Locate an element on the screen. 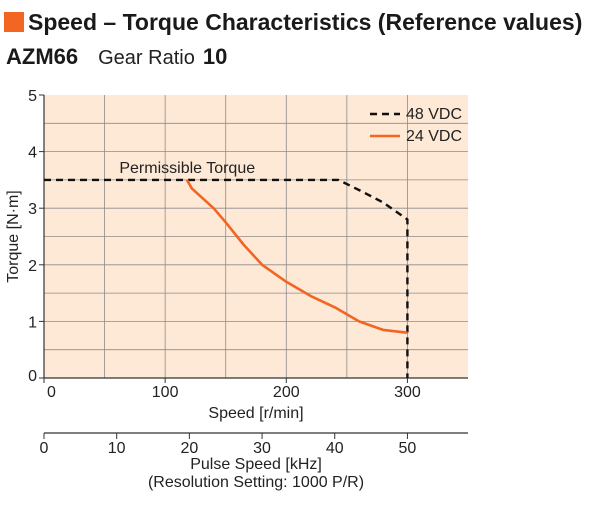 This screenshot has height=505, width=616. pulse-tick-label: 50 is located at coordinates (408, 448).